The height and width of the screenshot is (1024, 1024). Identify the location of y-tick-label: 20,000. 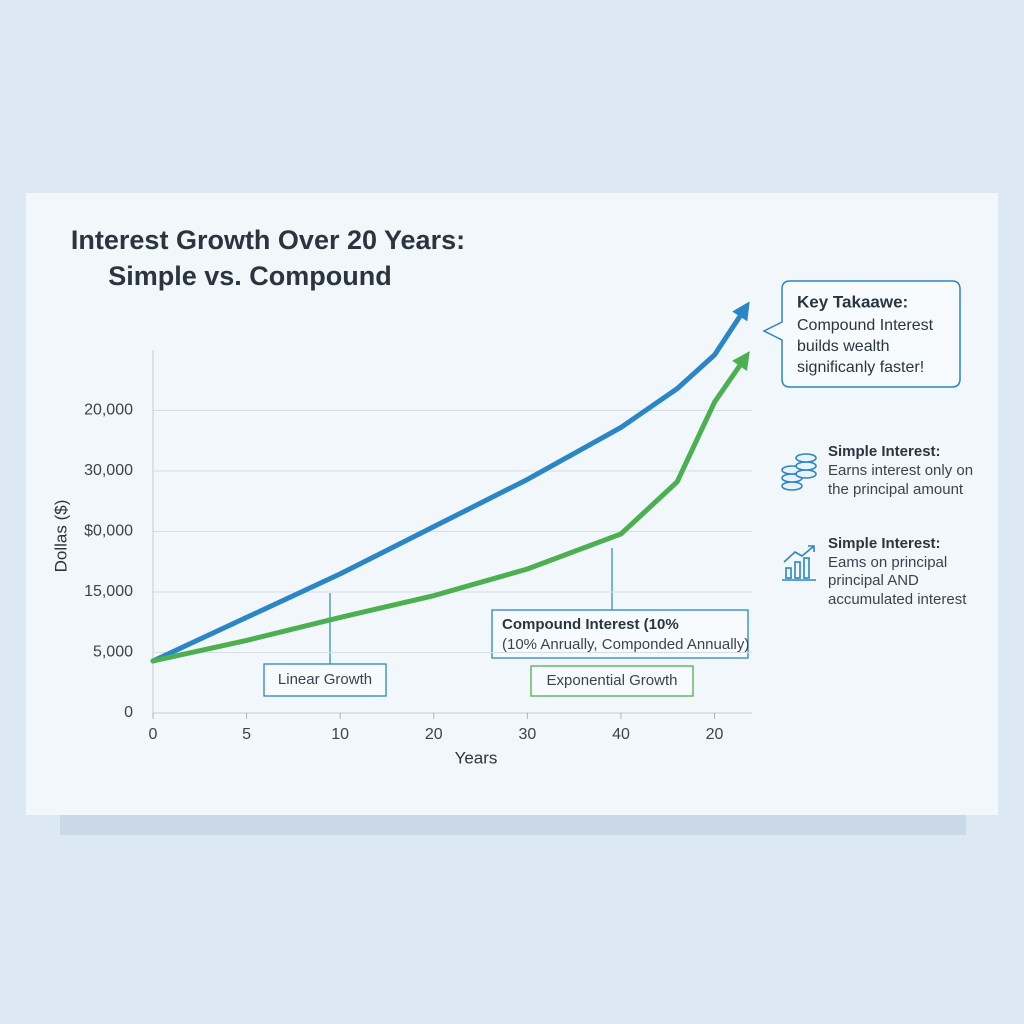
(108, 410).